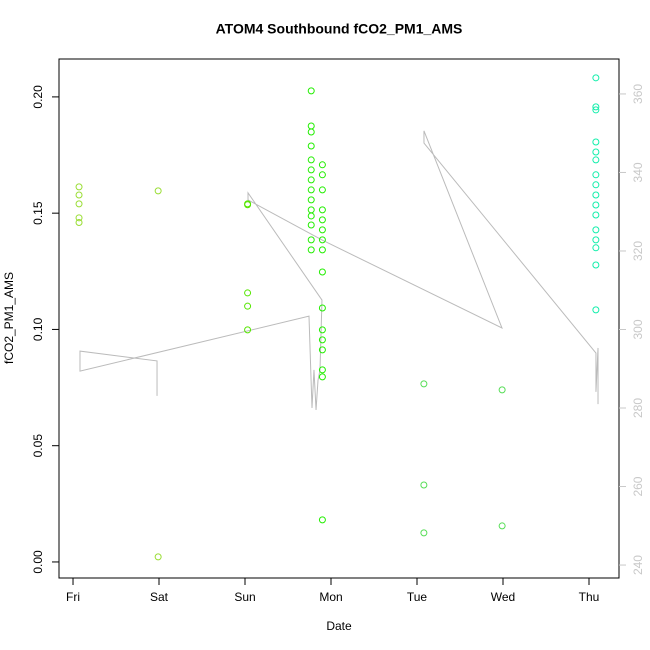 The image size is (650, 650). Describe the element at coordinates (638, 565) in the screenshot. I see `y2-tick-label: 240` at that location.